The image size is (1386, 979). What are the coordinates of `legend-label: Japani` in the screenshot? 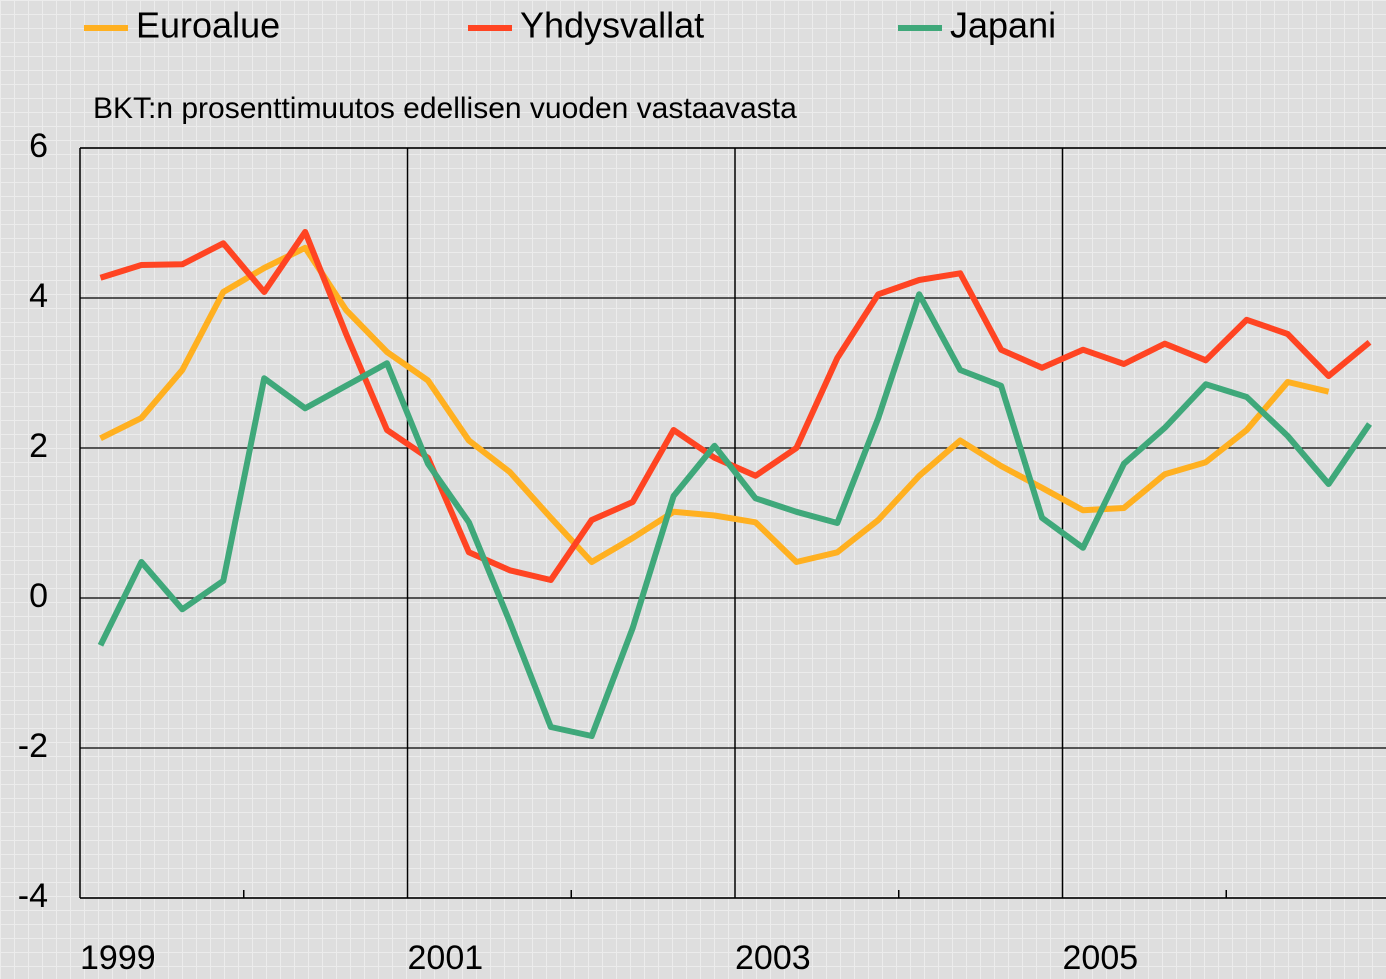 It's located at (1003, 25).